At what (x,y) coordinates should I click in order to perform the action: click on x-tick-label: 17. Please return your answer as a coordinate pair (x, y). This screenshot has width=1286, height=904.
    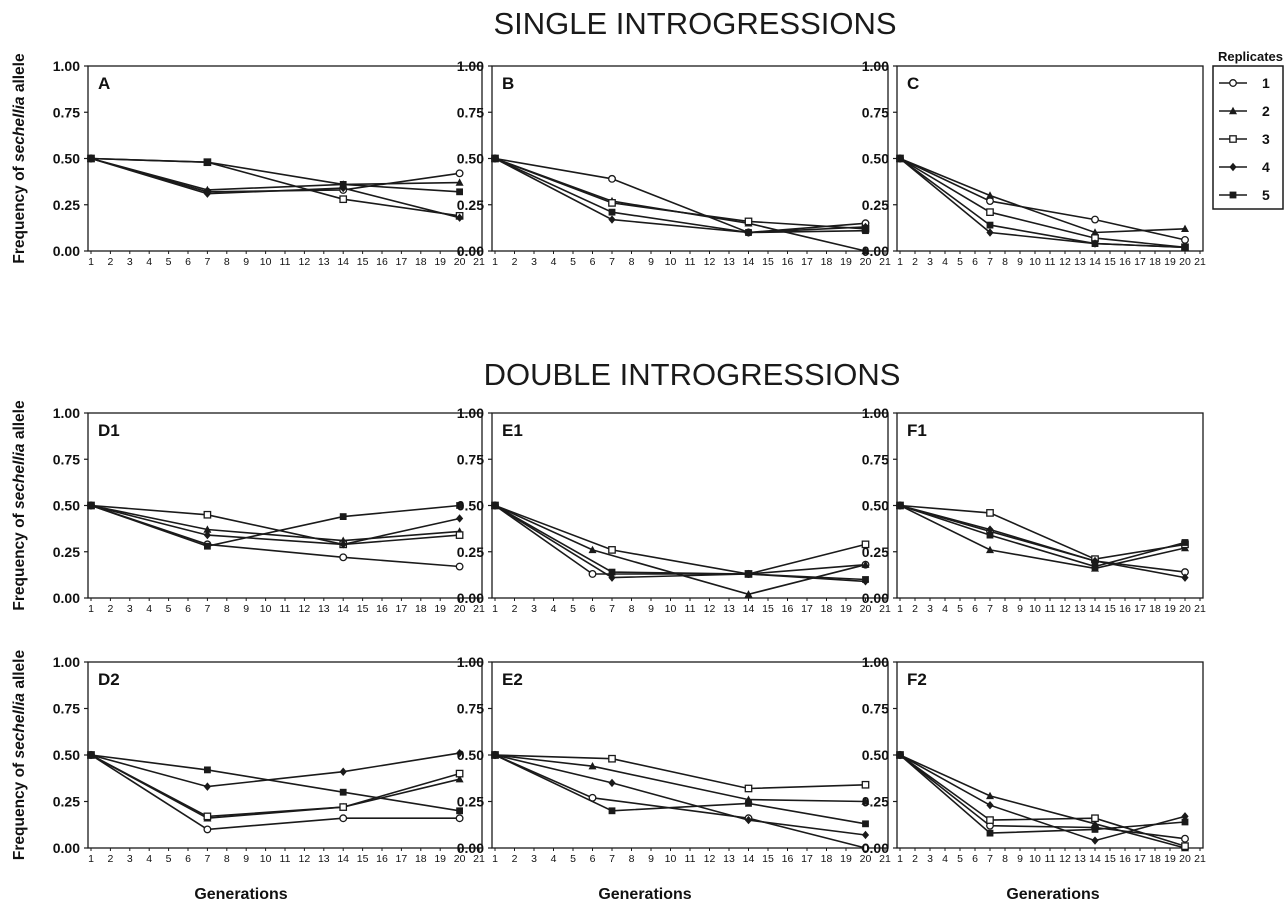
    Looking at the image, I should click on (402, 609).